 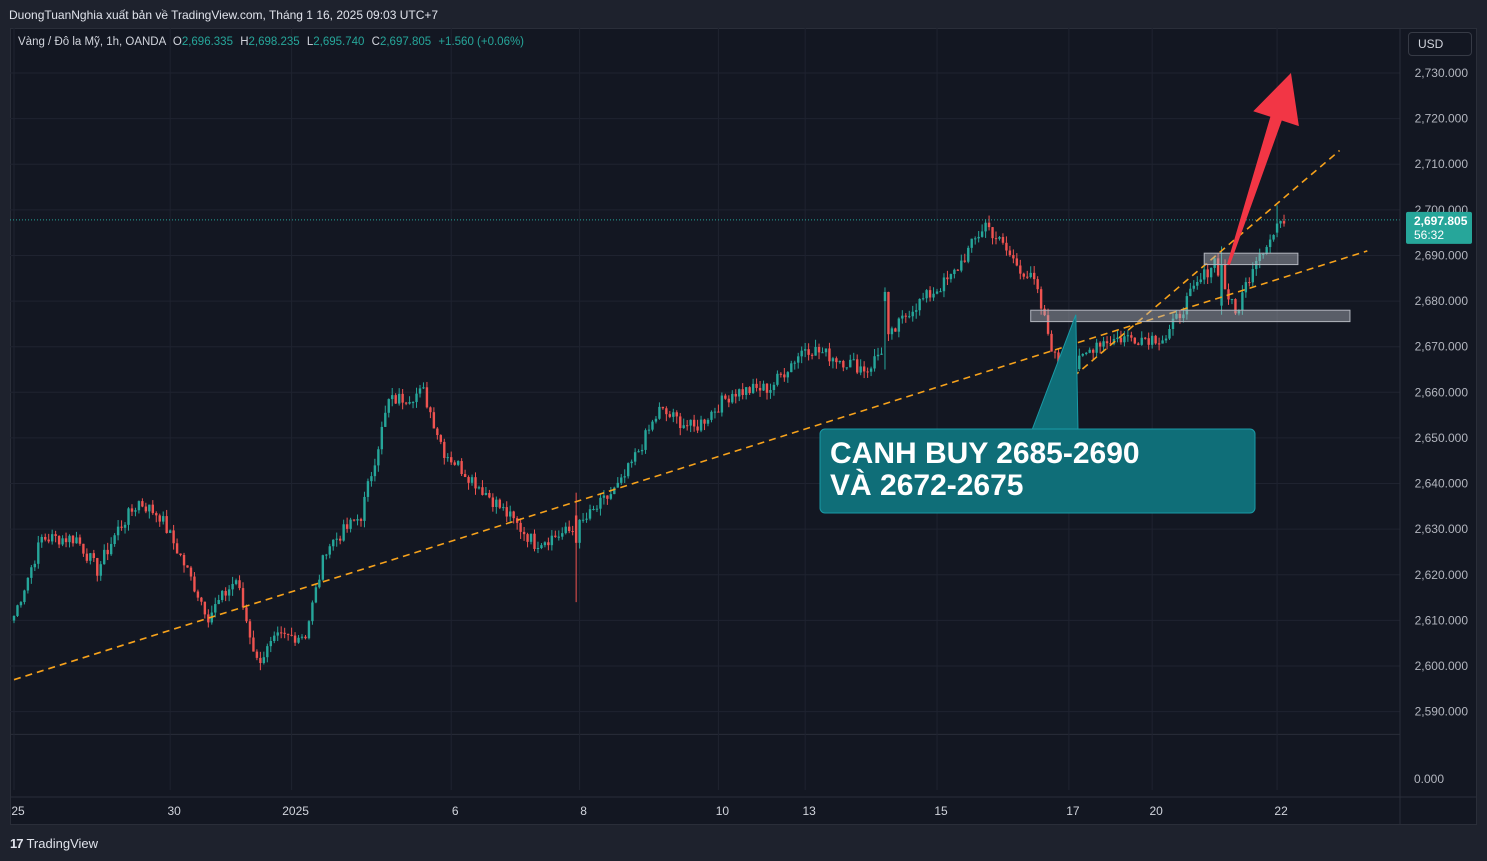 What do you see at coordinates (481, 42) in the screenshot?
I see `change-value: +1.560 (+0.06%)` at bounding box center [481, 42].